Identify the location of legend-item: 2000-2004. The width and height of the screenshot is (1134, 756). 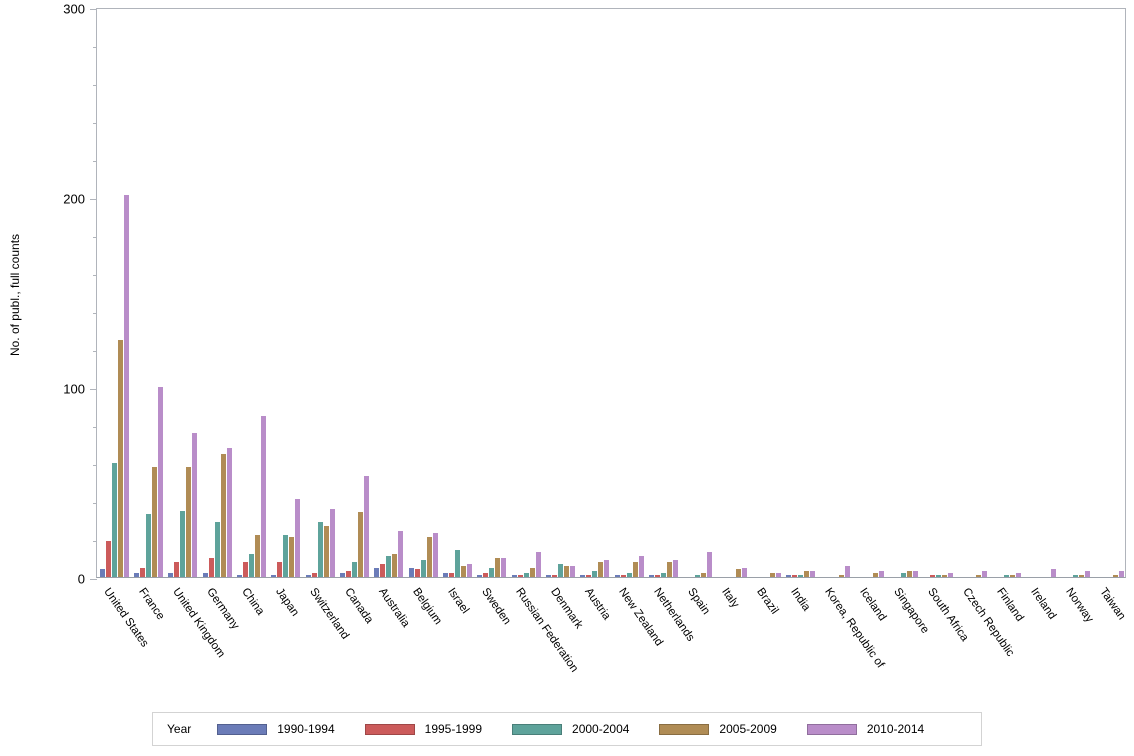
(570, 729).